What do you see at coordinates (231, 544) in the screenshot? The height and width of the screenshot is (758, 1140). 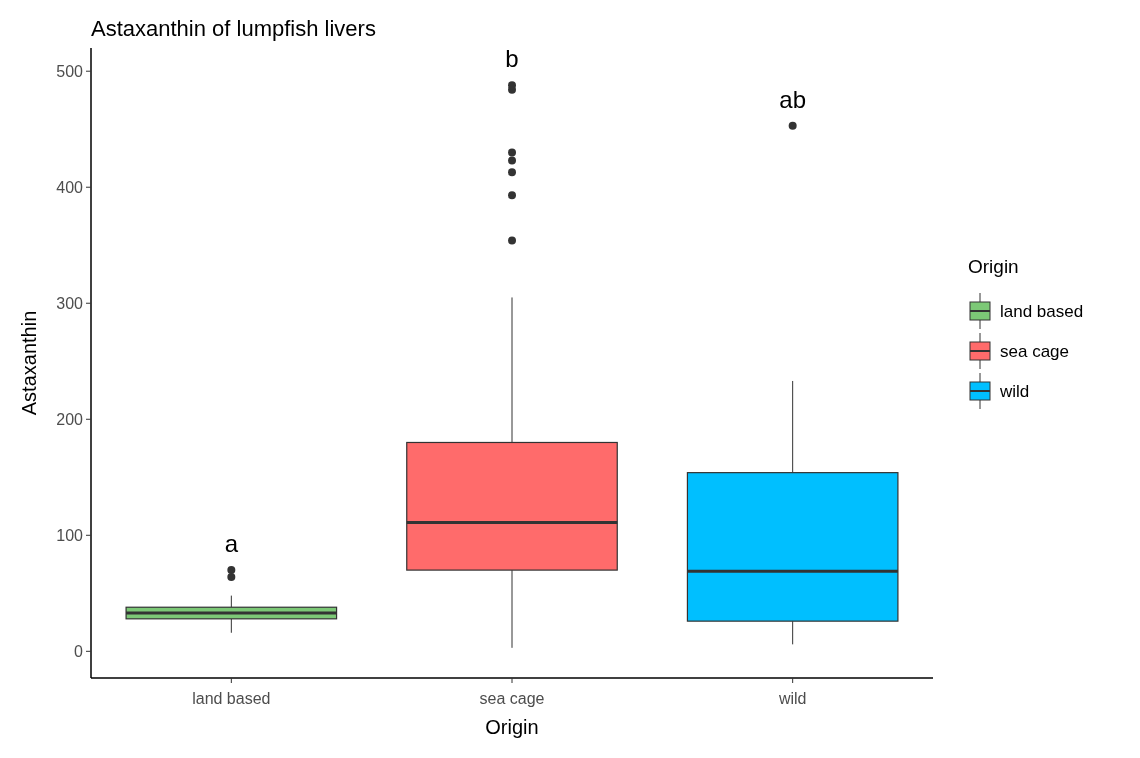 I see `annotation: a` at bounding box center [231, 544].